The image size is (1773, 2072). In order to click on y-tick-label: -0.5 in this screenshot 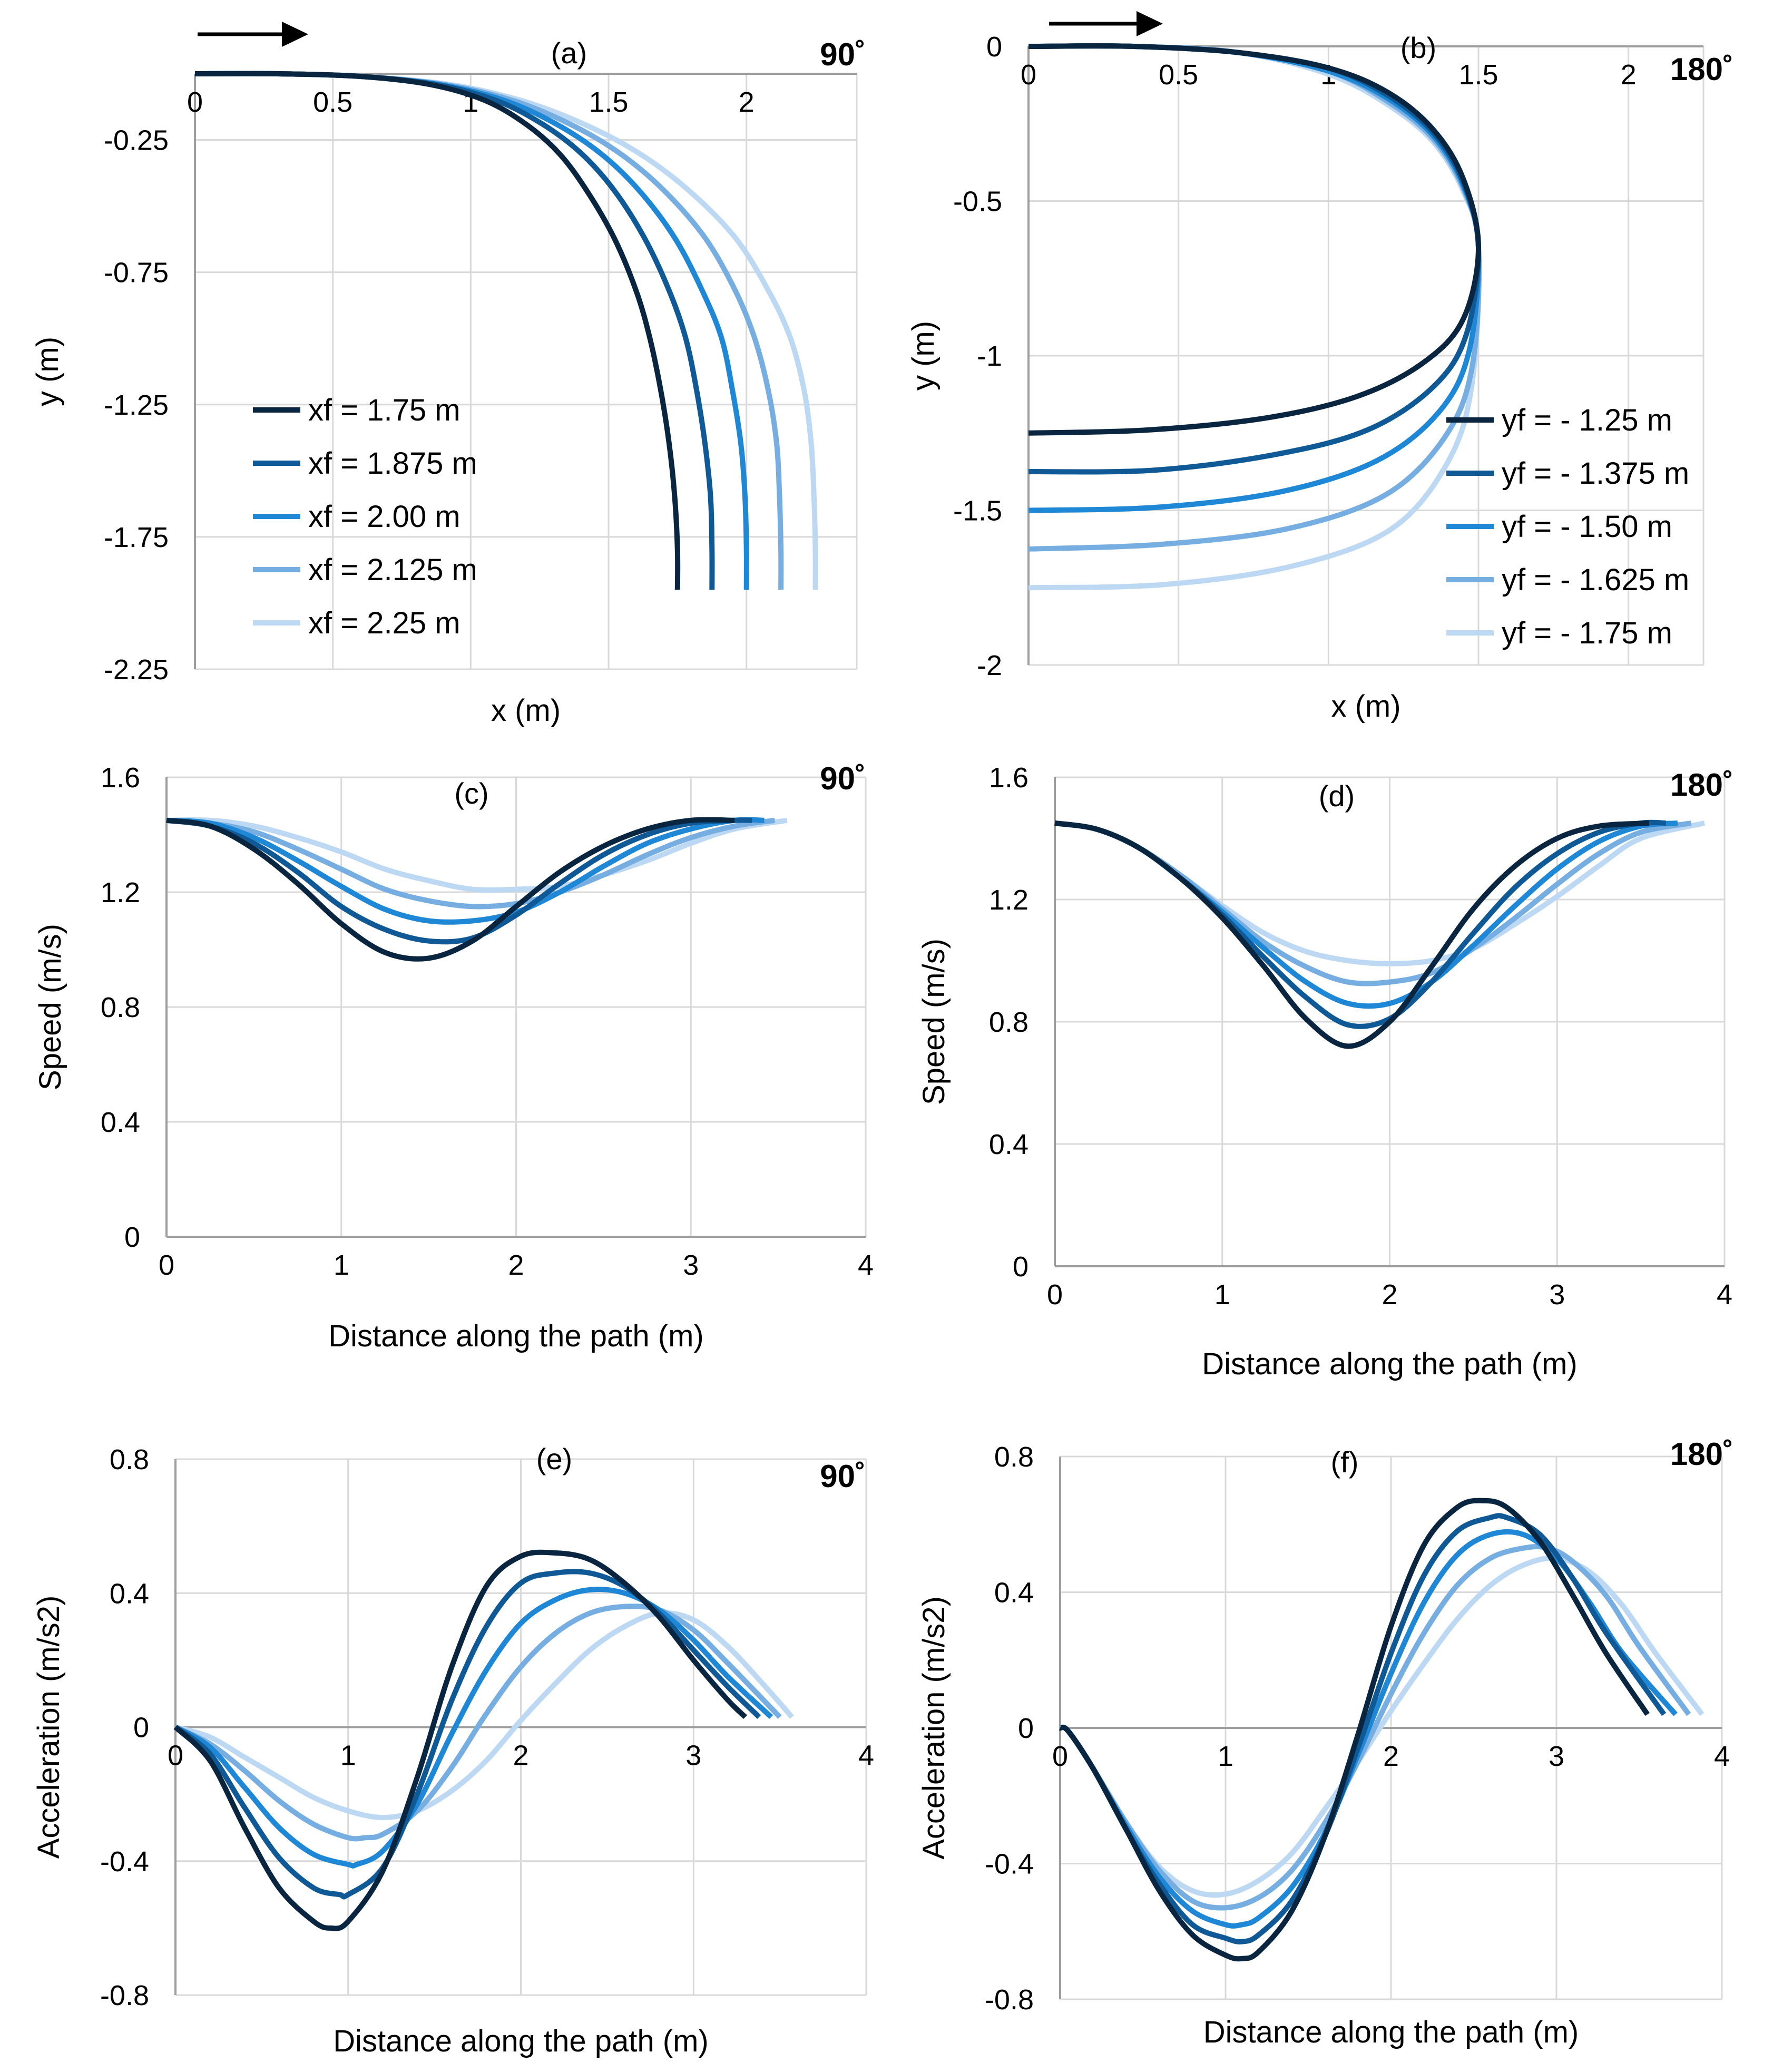, I will do `click(977, 202)`.